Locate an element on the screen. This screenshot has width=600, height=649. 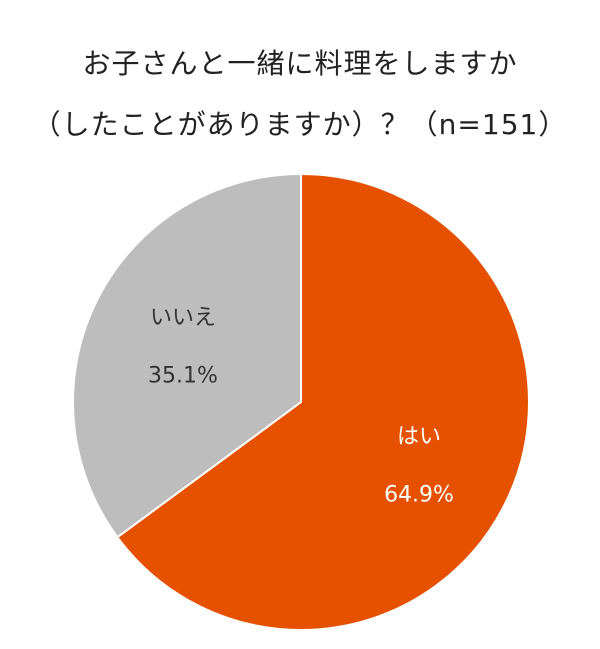
chart-subtitle: （したことがありますか）？（n=151） is located at coordinates (300, 124).